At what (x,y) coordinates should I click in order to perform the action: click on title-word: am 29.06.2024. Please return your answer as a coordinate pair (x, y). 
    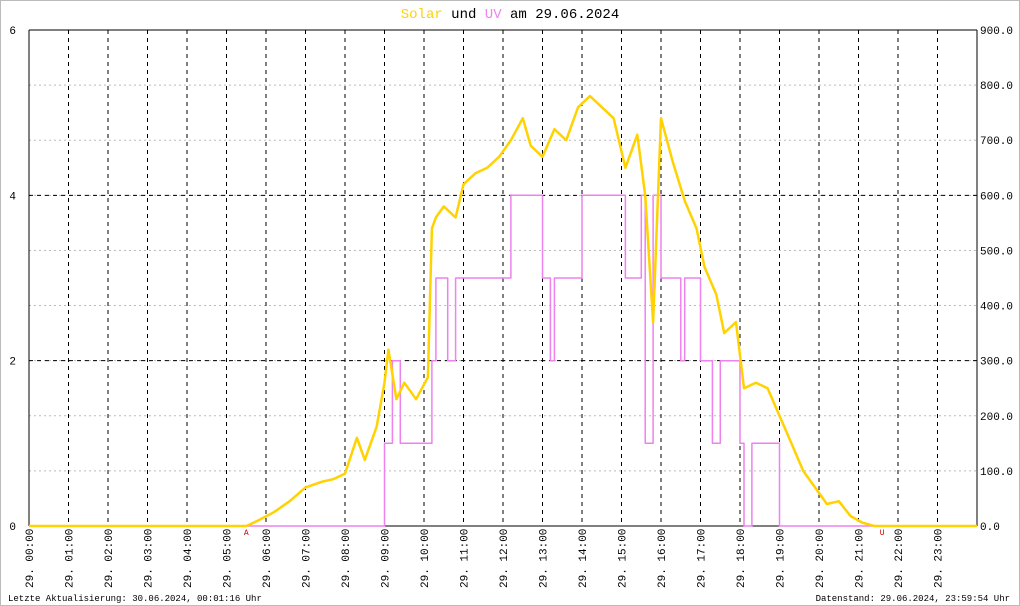
    Looking at the image, I should click on (564, 15).